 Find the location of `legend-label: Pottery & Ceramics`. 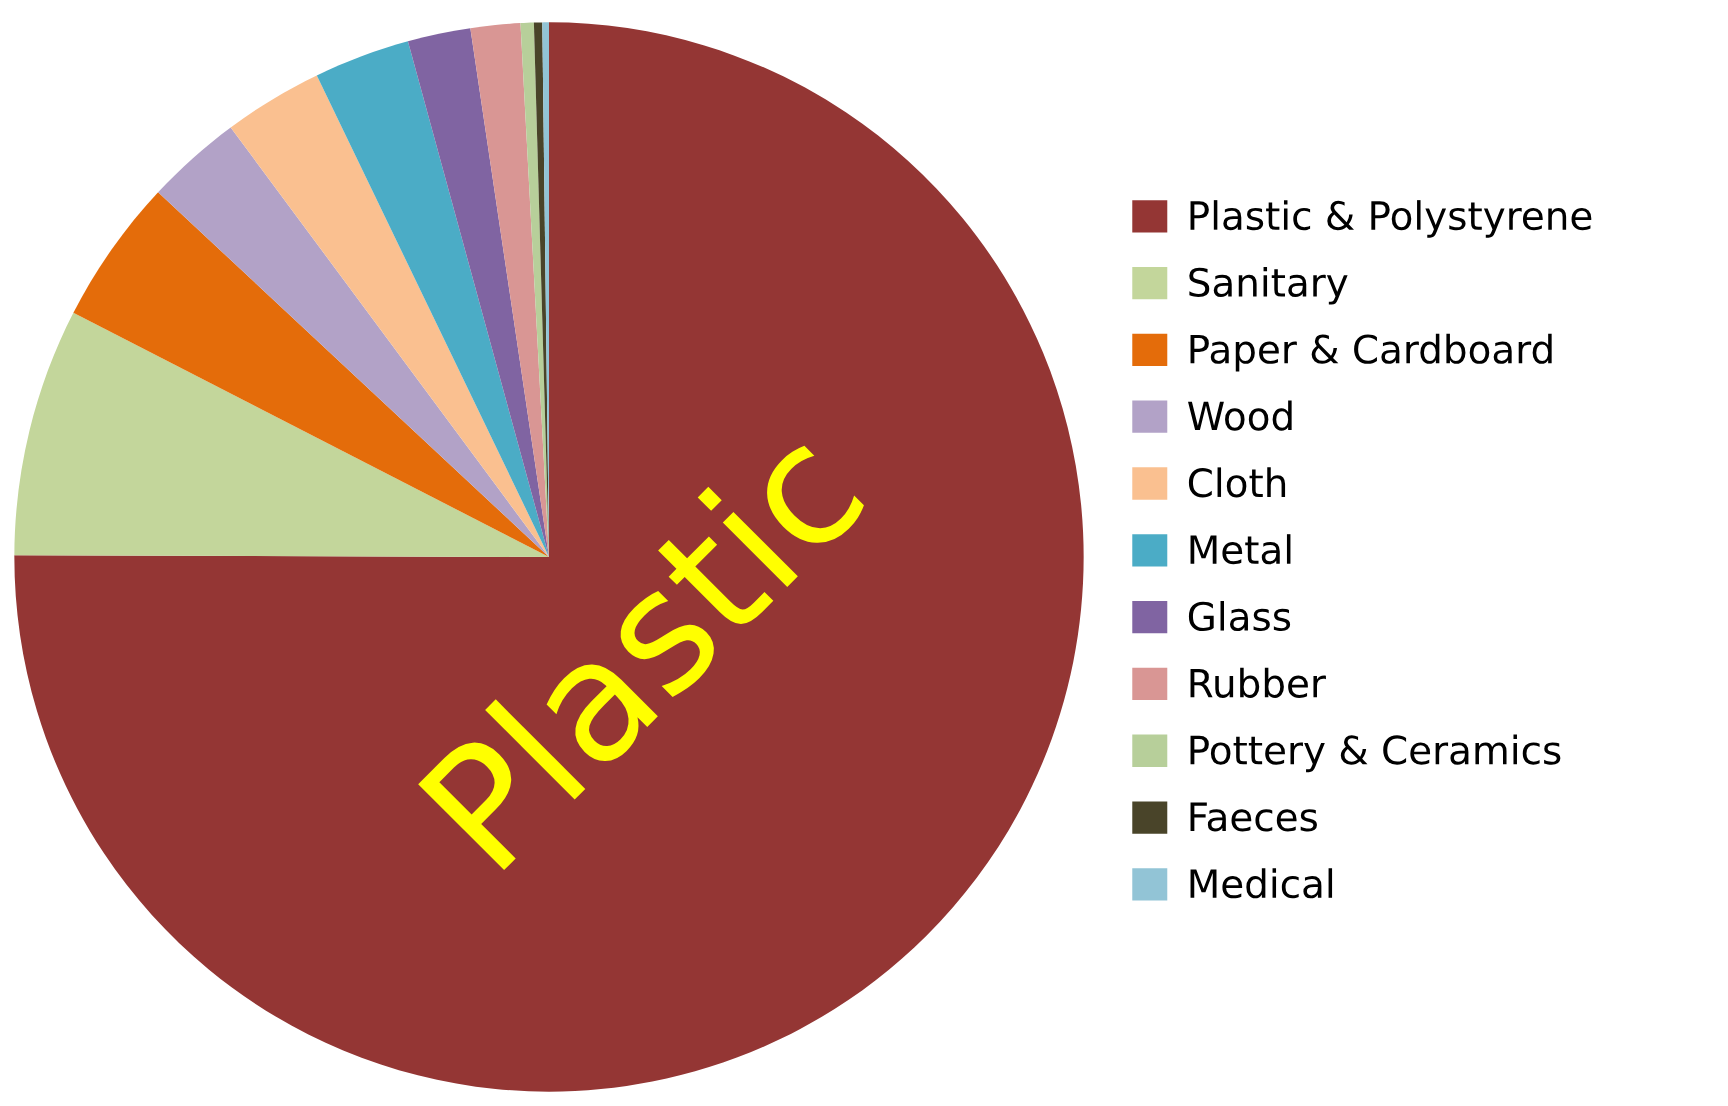

legend-label: Pottery & Ceramics is located at coordinates (1375, 753).